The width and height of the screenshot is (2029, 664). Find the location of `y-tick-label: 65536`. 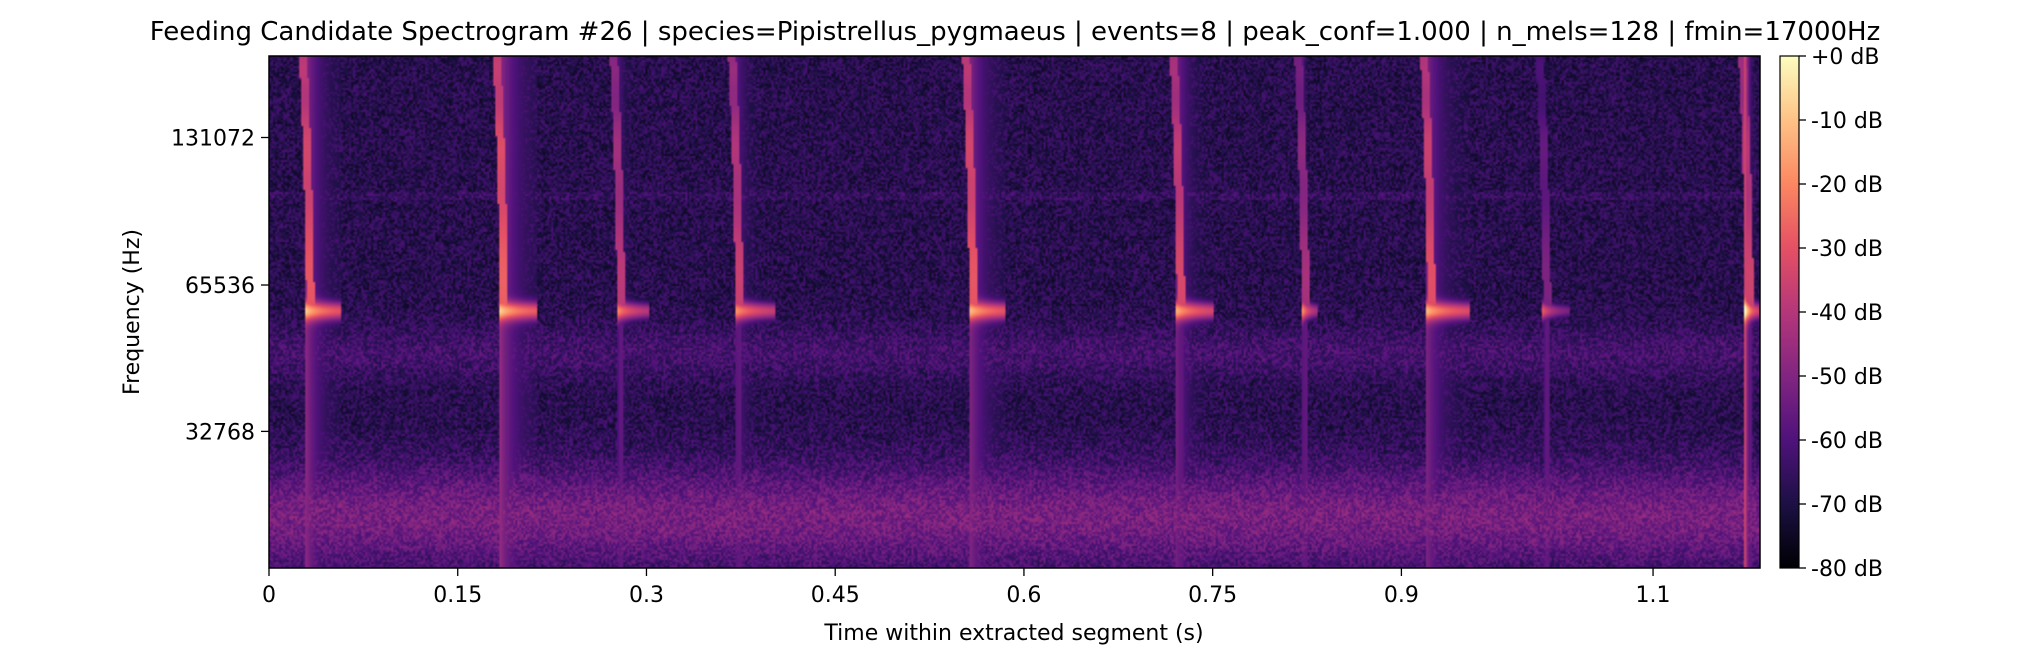

y-tick-label: 65536 is located at coordinates (220, 286).